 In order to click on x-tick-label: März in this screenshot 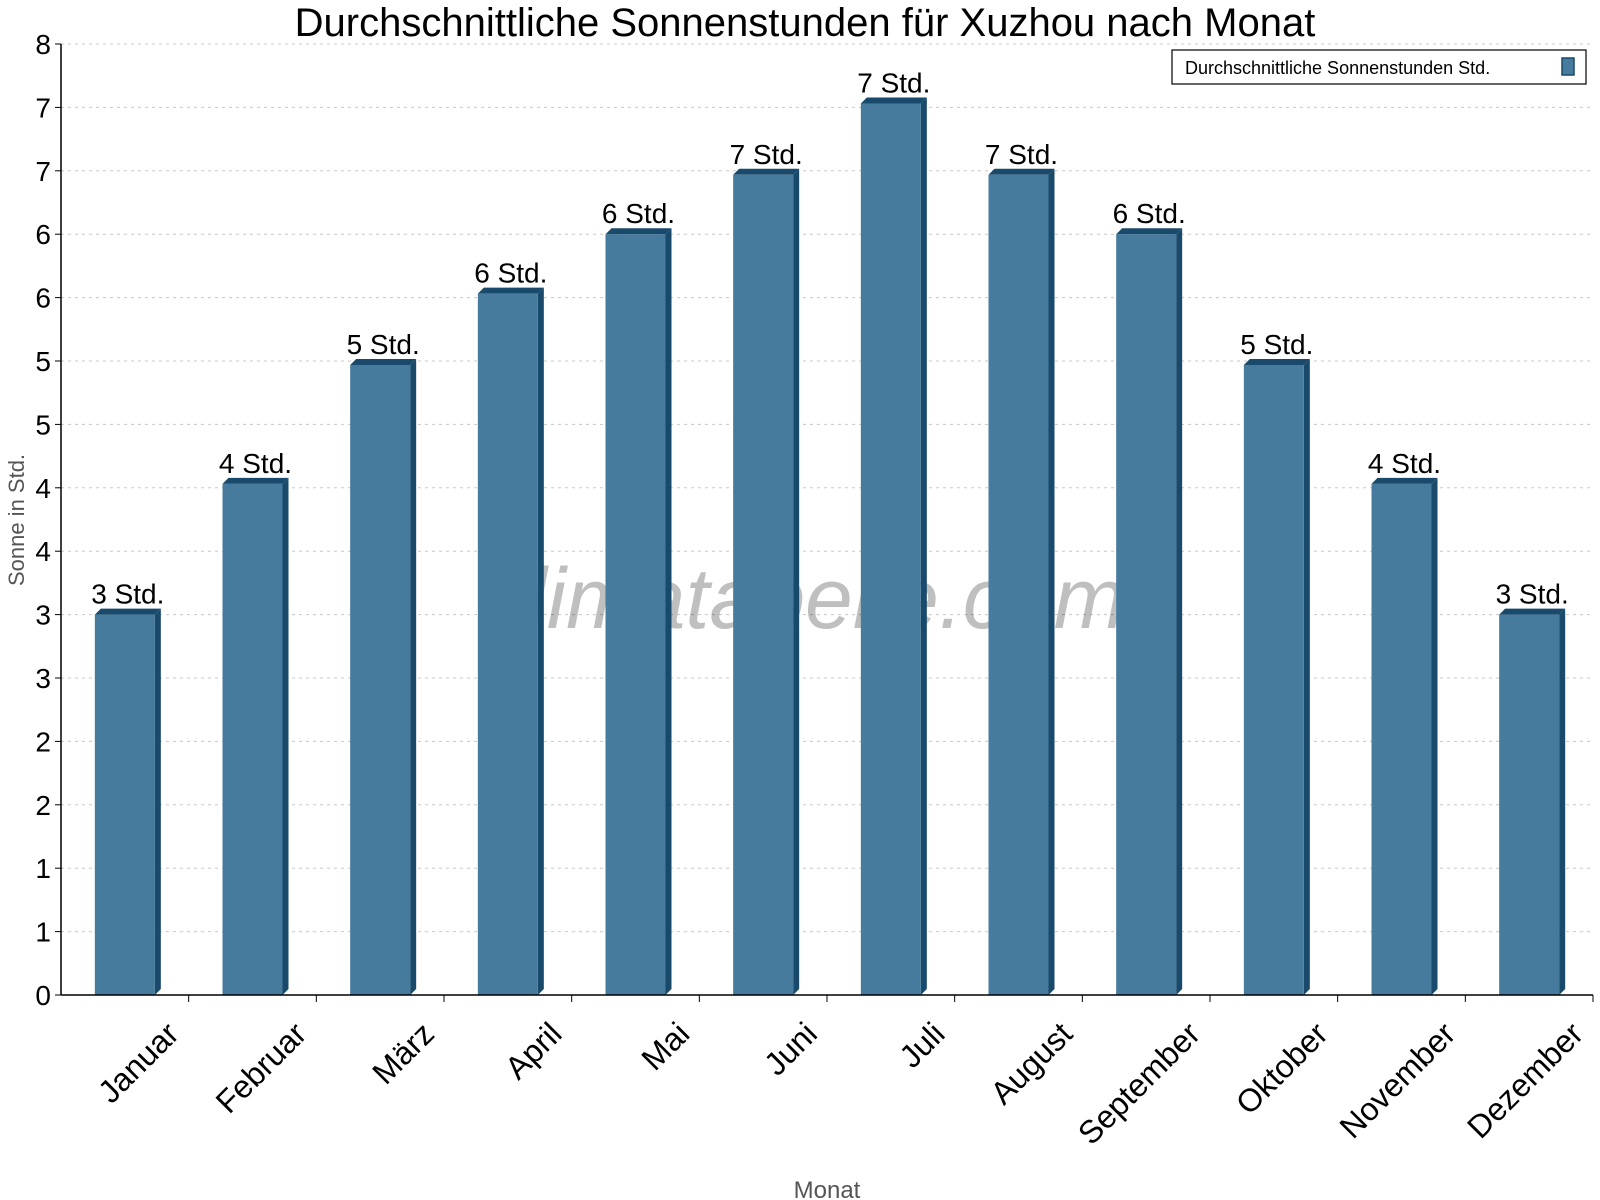, I will do `click(403, 1053)`.